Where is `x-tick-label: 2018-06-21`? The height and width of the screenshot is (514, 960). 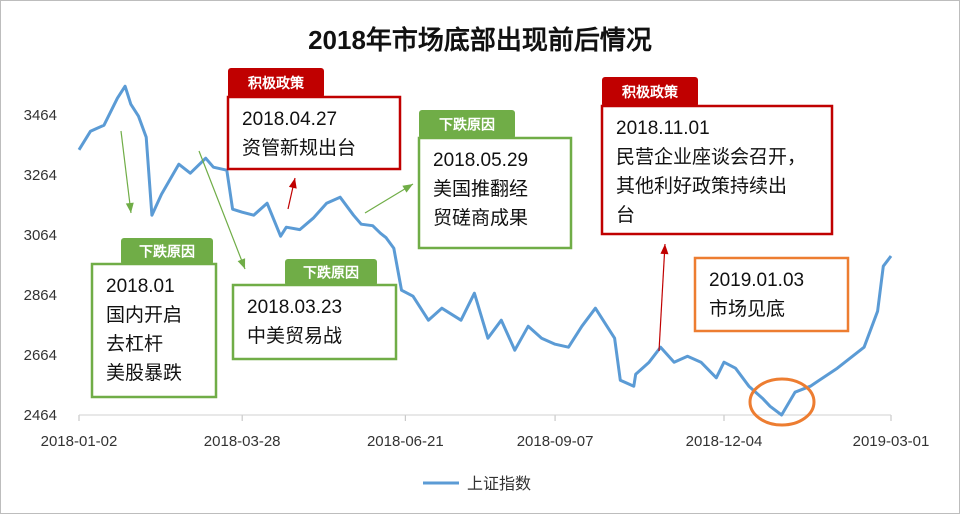
x-tick-label: 2018-06-21 is located at coordinates (405, 441).